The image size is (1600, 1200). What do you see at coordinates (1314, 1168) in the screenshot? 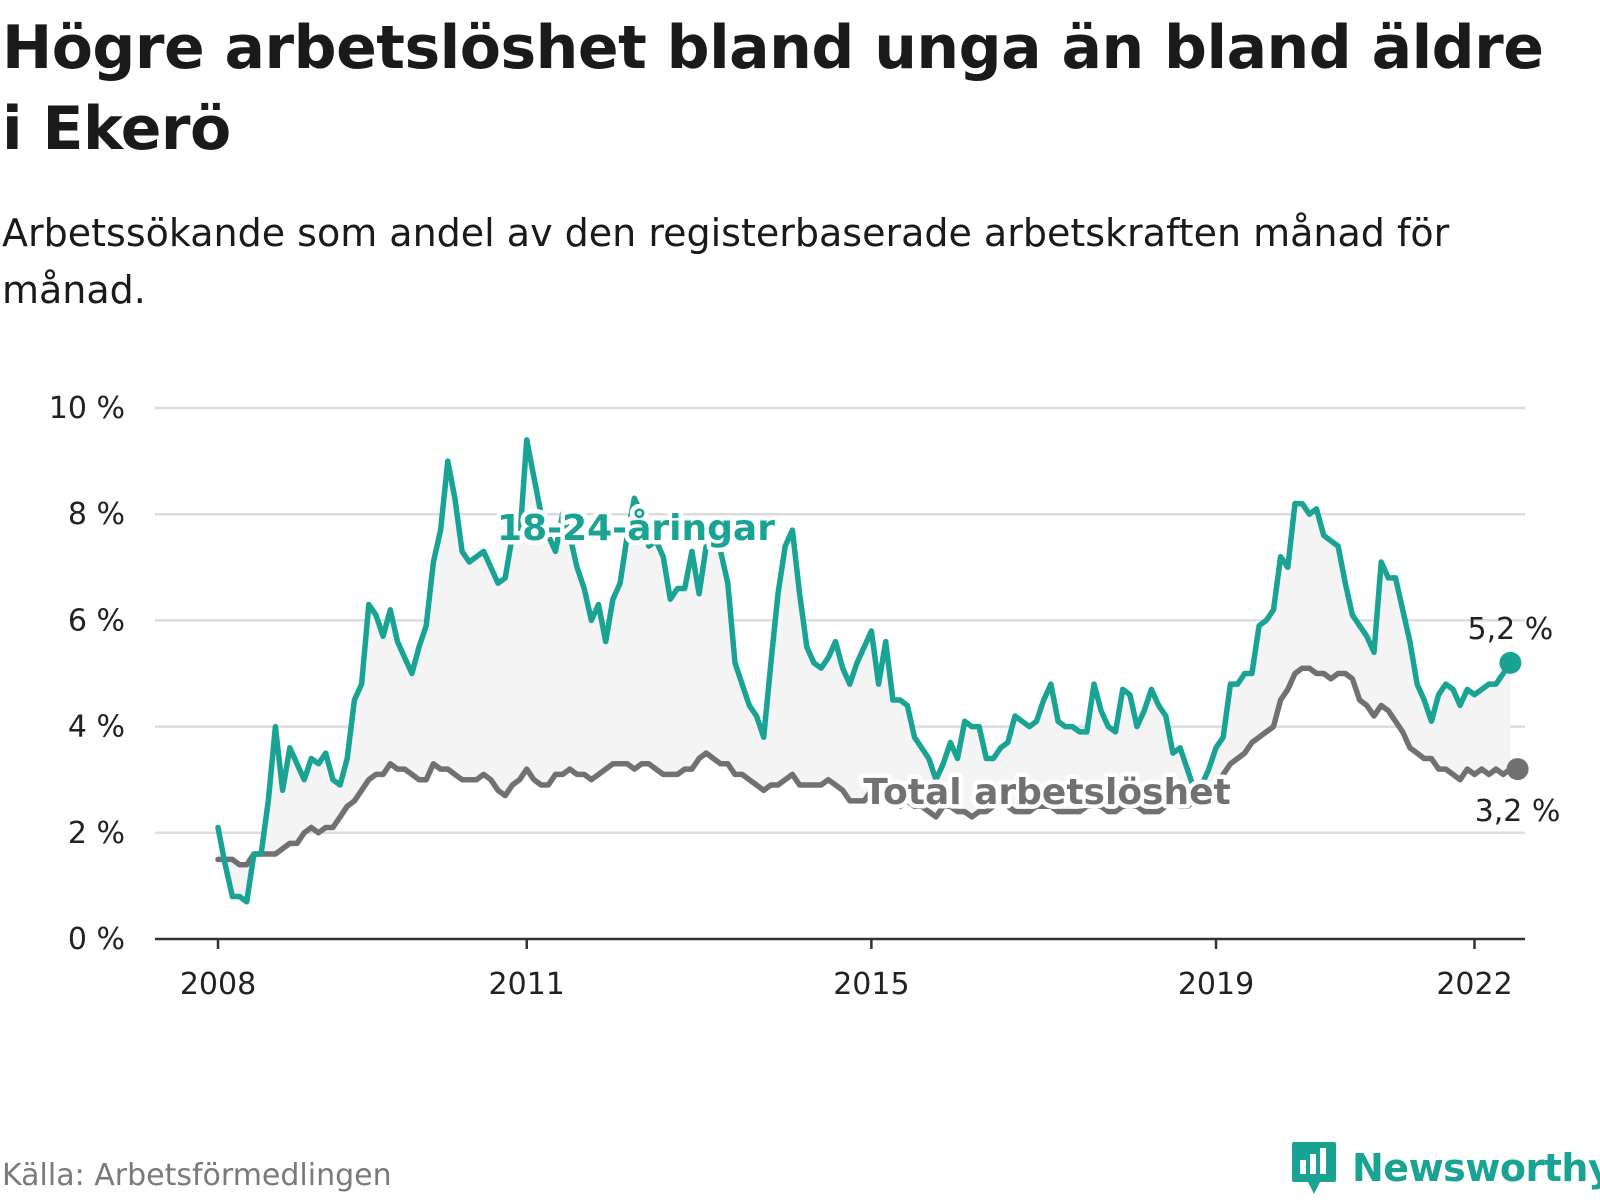
I see `newsworthy-logo-icon` at bounding box center [1314, 1168].